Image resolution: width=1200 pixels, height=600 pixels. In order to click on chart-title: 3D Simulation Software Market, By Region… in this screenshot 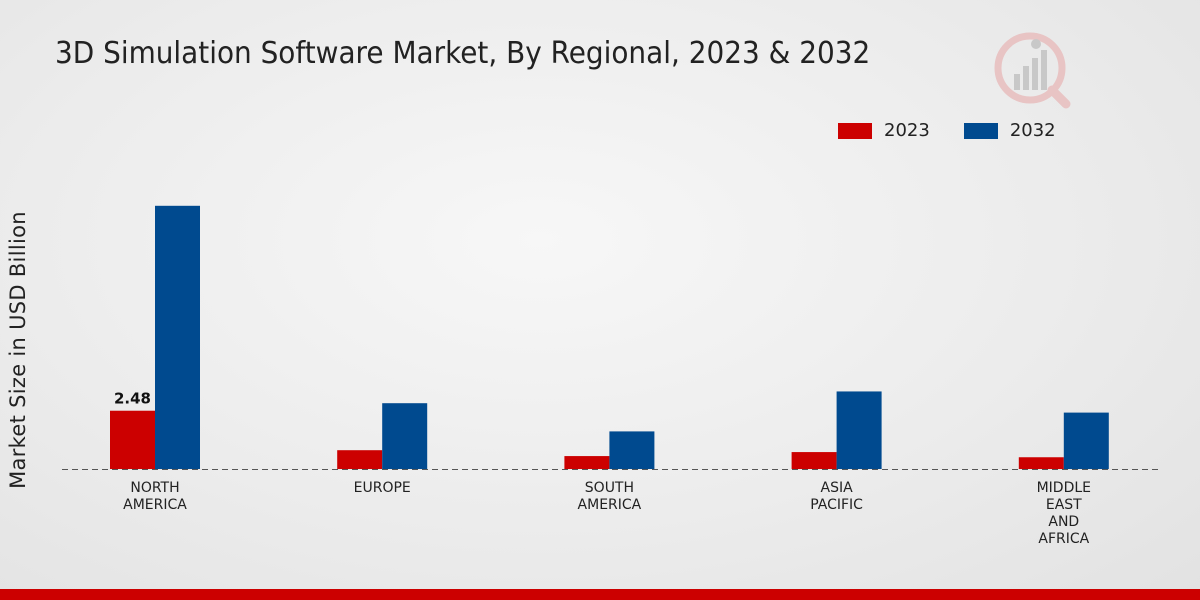, I will do `click(463, 53)`.